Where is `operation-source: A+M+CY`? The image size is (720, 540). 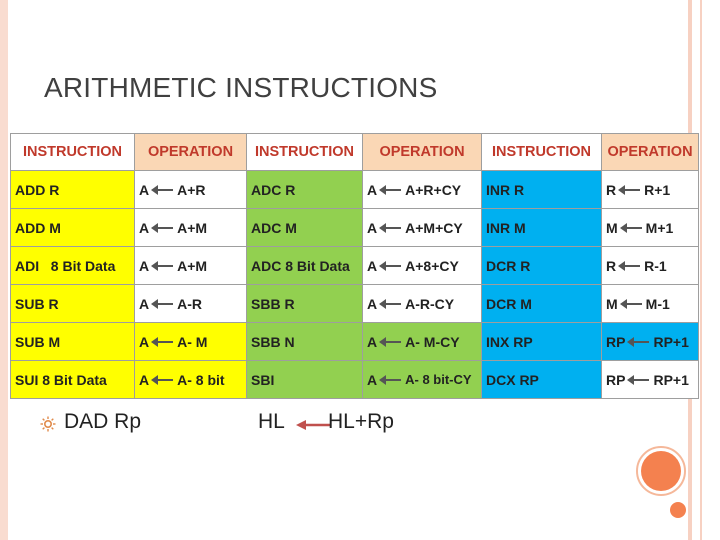
operation-source: A+M+CY is located at coordinates (434, 227).